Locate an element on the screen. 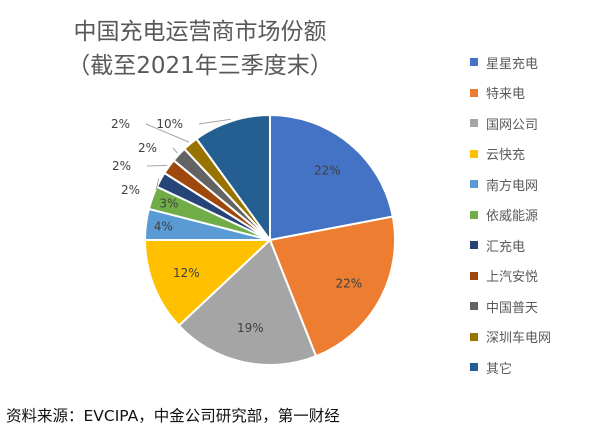  legend-label: 特来电 is located at coordinates (506, 94).